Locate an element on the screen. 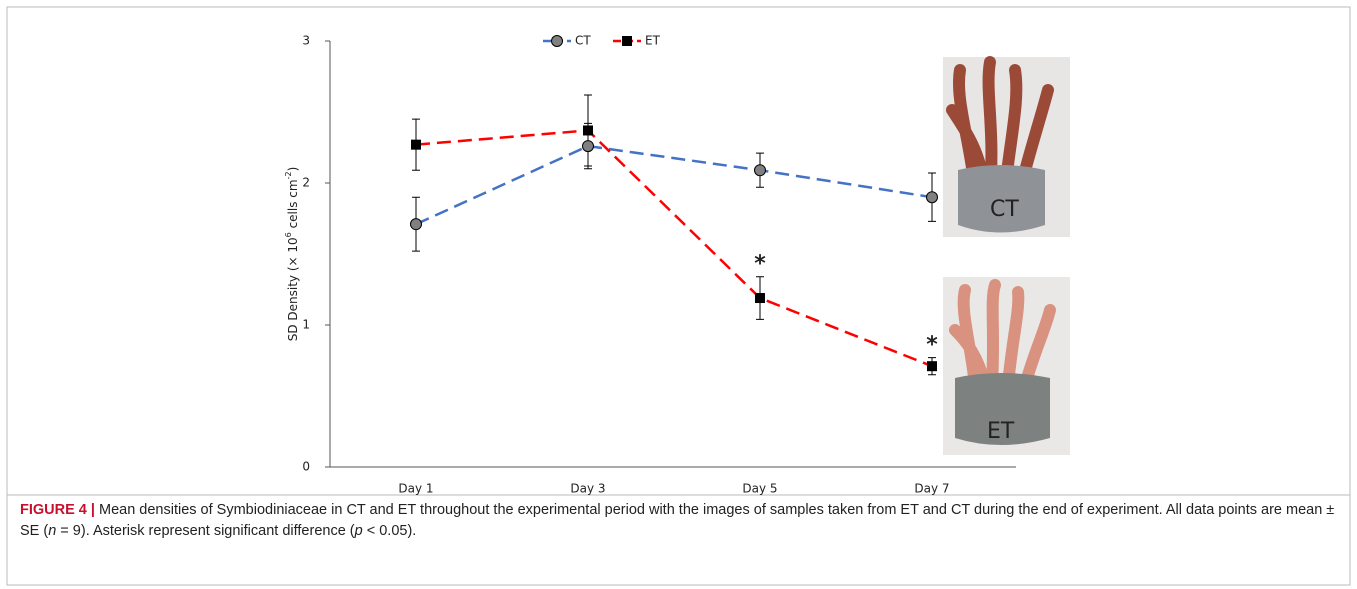 The height and width of the screenshot is (589, 1357). caption-part: < 0.05). is located at coordinates (389, 531).